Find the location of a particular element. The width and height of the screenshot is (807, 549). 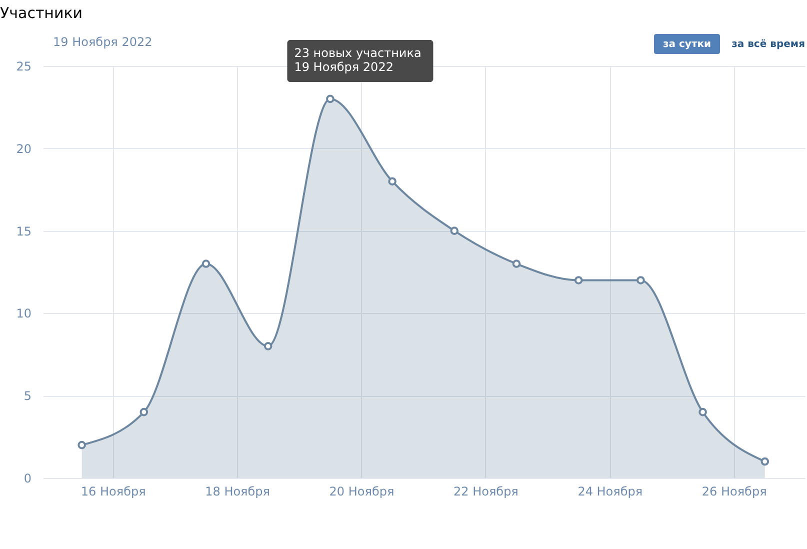

x-tick-label: 18 Ноября is located at coordinates (237, 491).